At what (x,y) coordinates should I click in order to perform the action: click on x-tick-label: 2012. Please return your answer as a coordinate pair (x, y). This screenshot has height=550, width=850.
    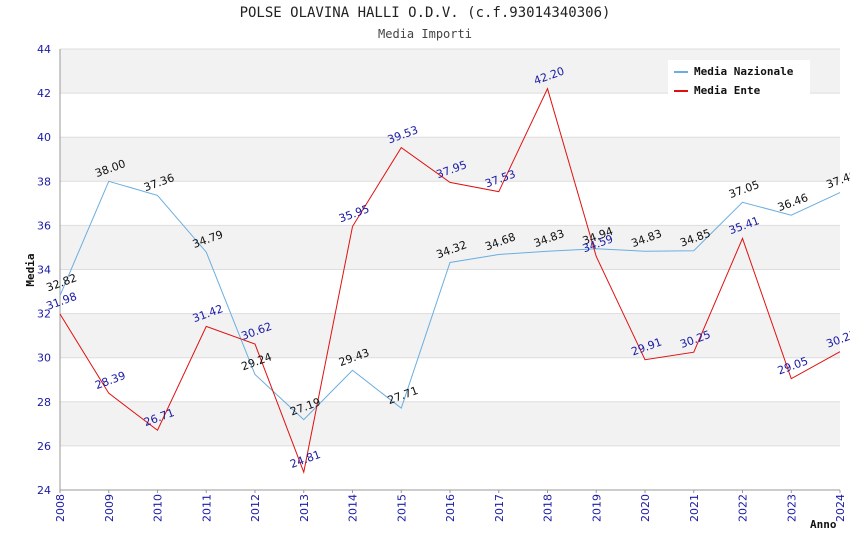
    Looking at the image, I should click on (255, 508).